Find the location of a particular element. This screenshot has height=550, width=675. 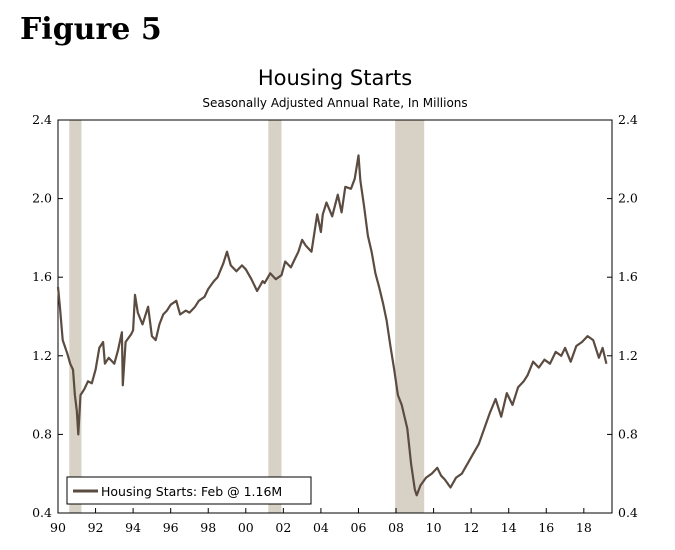

x-tick-label: 12 is located at coordinates (471, 527).